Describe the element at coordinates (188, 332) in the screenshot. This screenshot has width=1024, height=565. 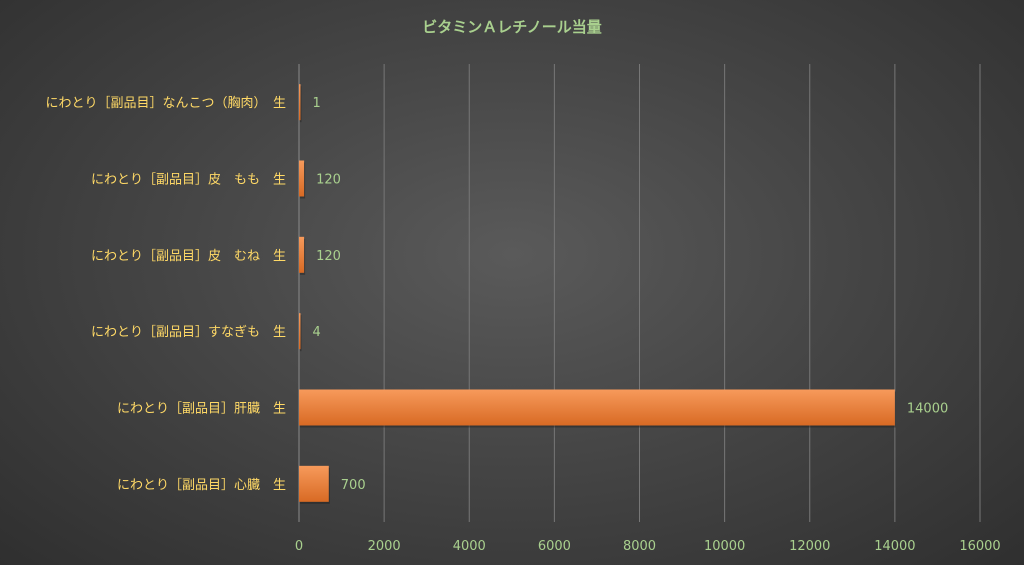
I see `category-label: にわとり［副品目］すなぎも 生` at that location.